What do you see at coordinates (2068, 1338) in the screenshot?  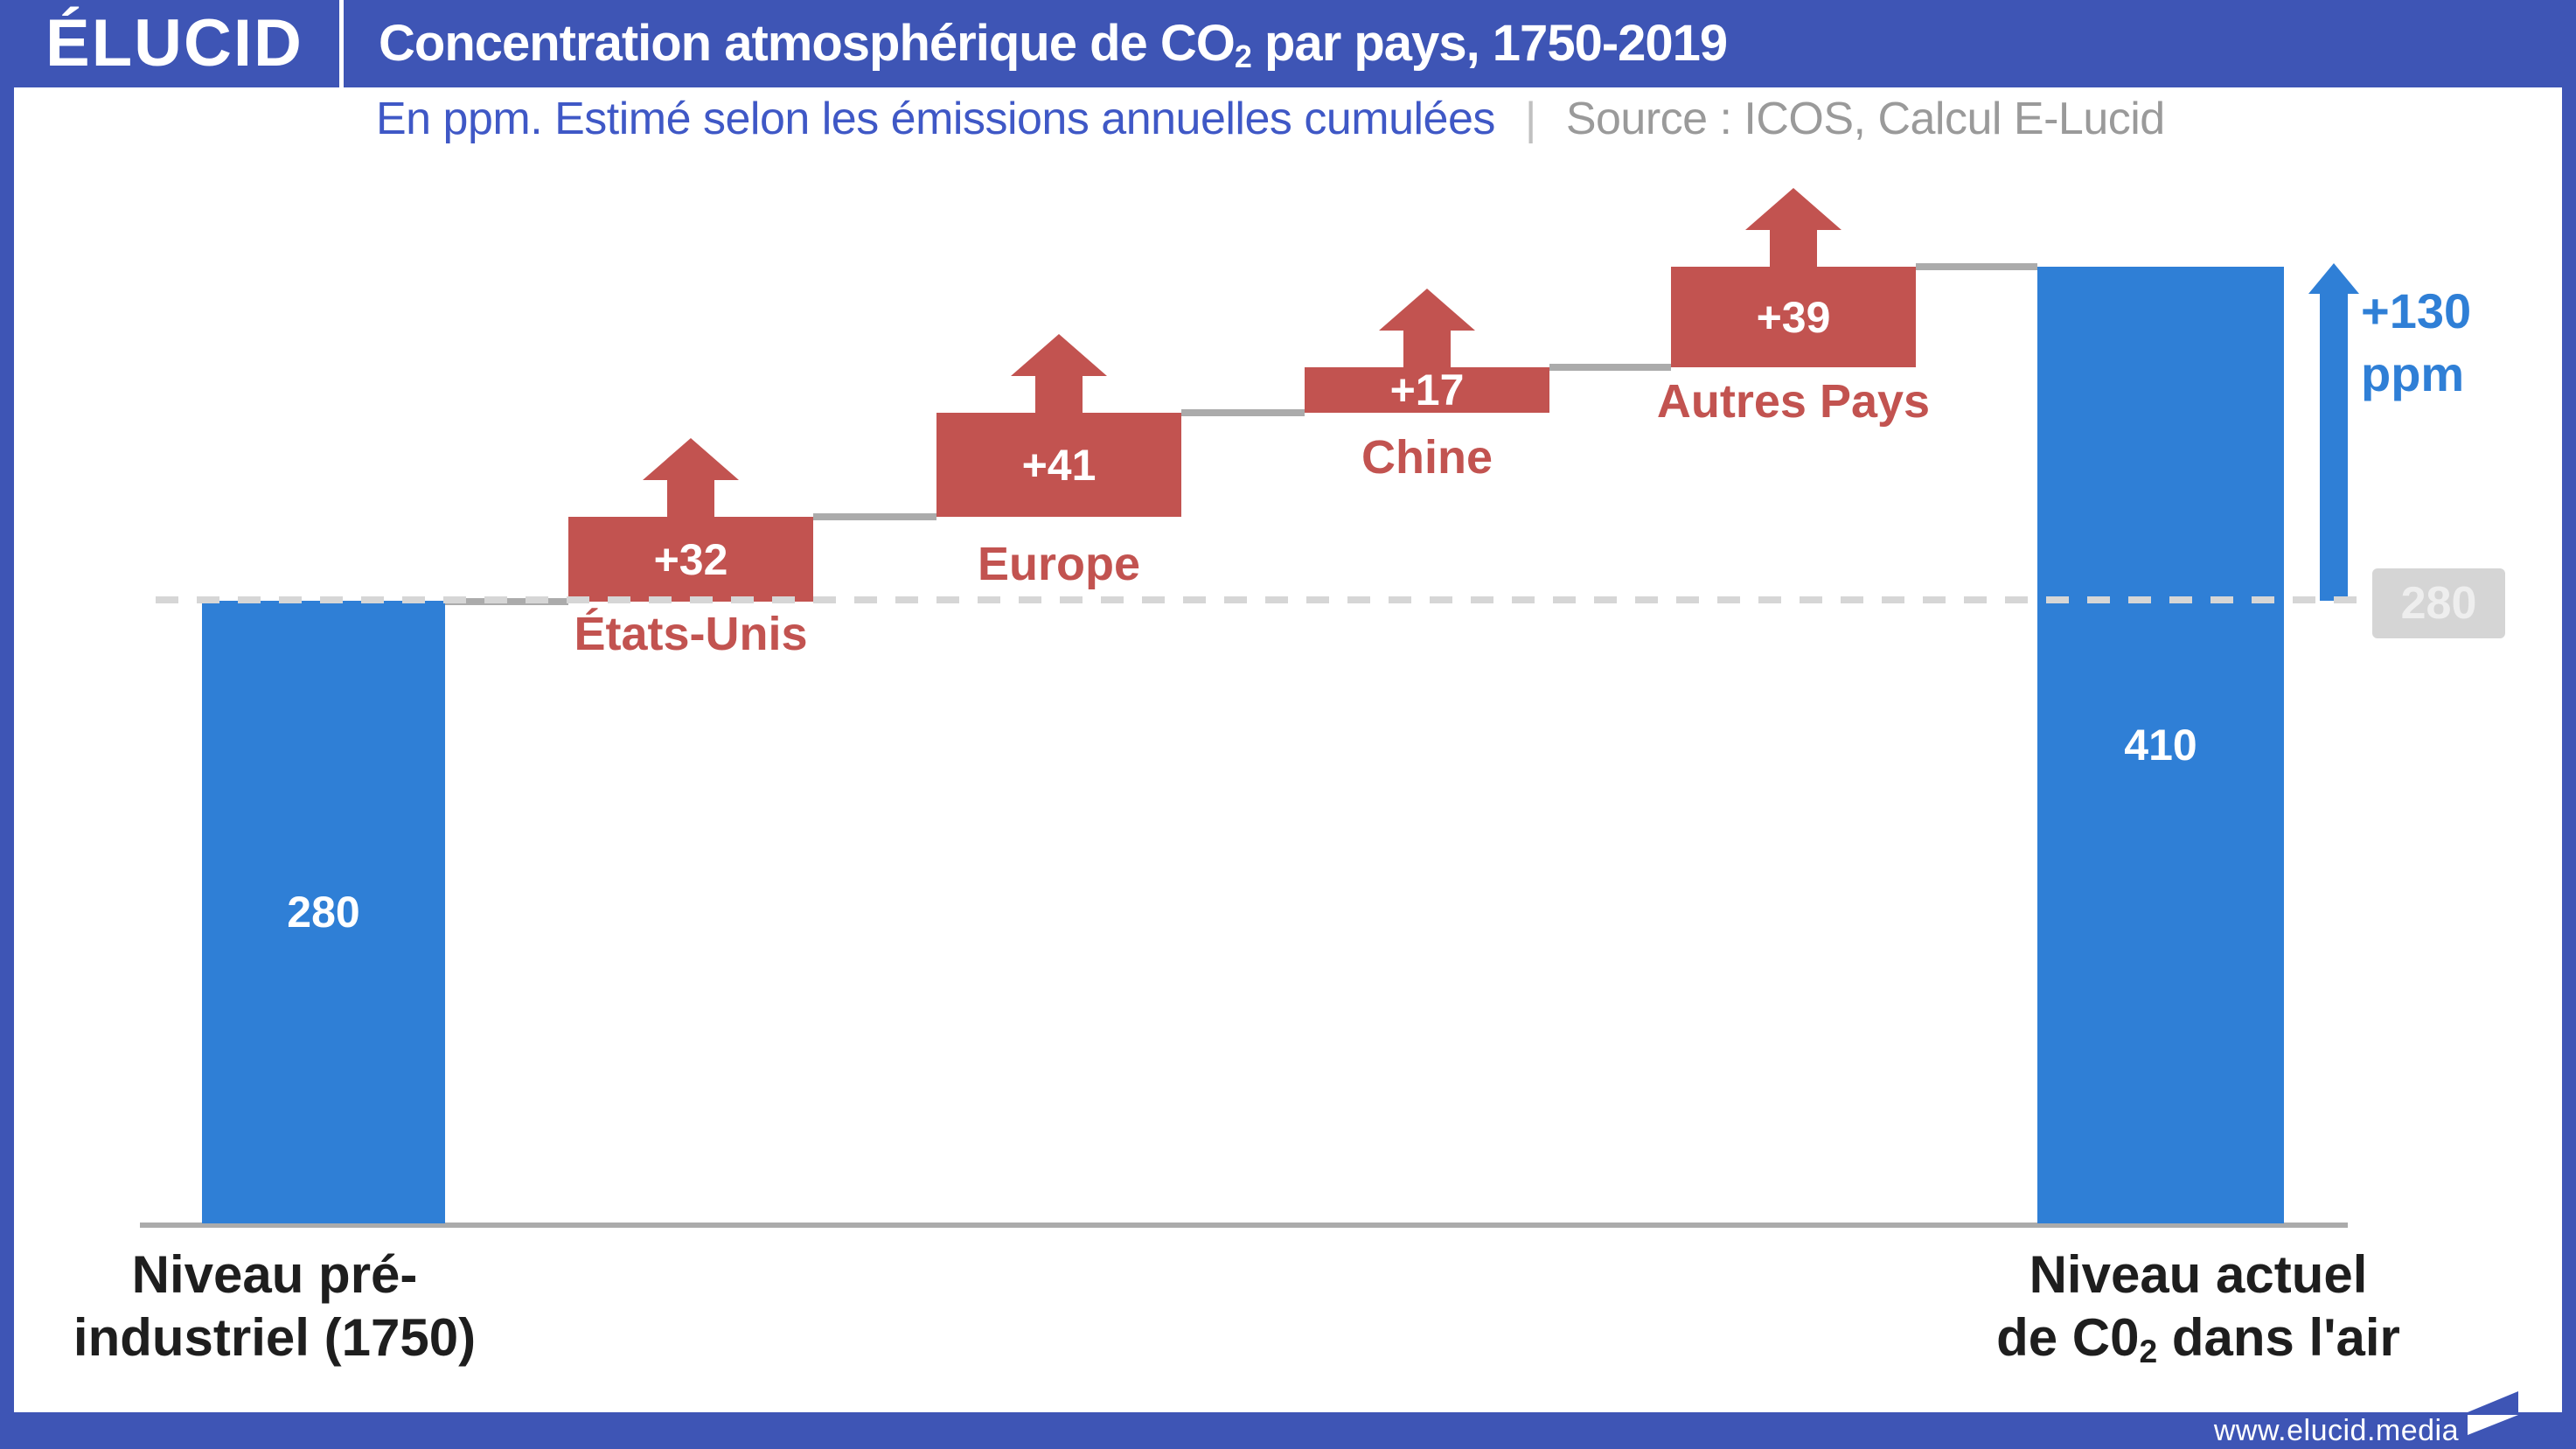 I see `axis-label-text: de C0` at bounding box center [2068, 1338].